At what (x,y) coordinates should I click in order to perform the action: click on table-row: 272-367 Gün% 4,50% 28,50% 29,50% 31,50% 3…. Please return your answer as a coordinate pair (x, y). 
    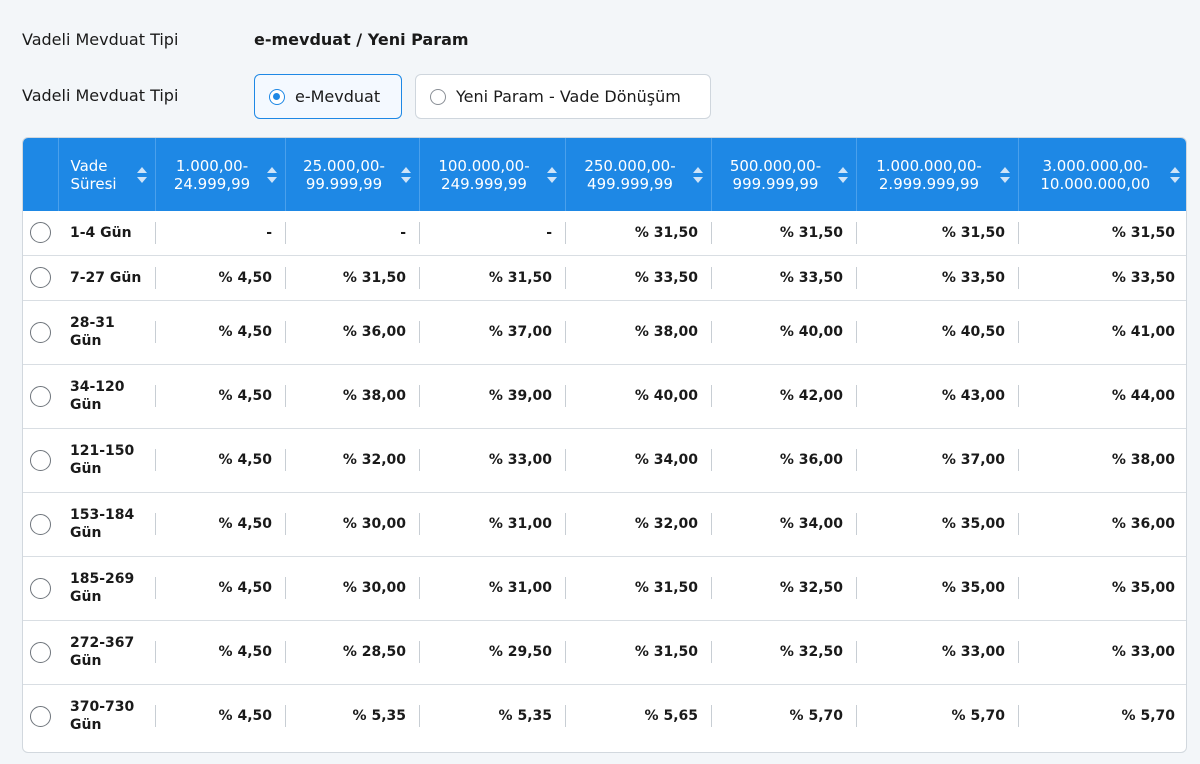
    Looking at the image, I should click on (604, 652).